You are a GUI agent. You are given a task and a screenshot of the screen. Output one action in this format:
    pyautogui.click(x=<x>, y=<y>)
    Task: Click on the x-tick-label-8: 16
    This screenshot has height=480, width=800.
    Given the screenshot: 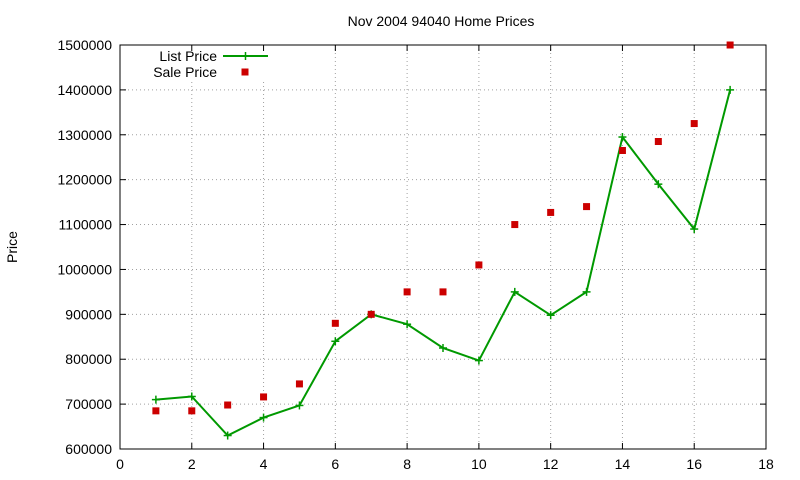 What is the action you would take?
    pyautogui.click(x=694, y=464)
    